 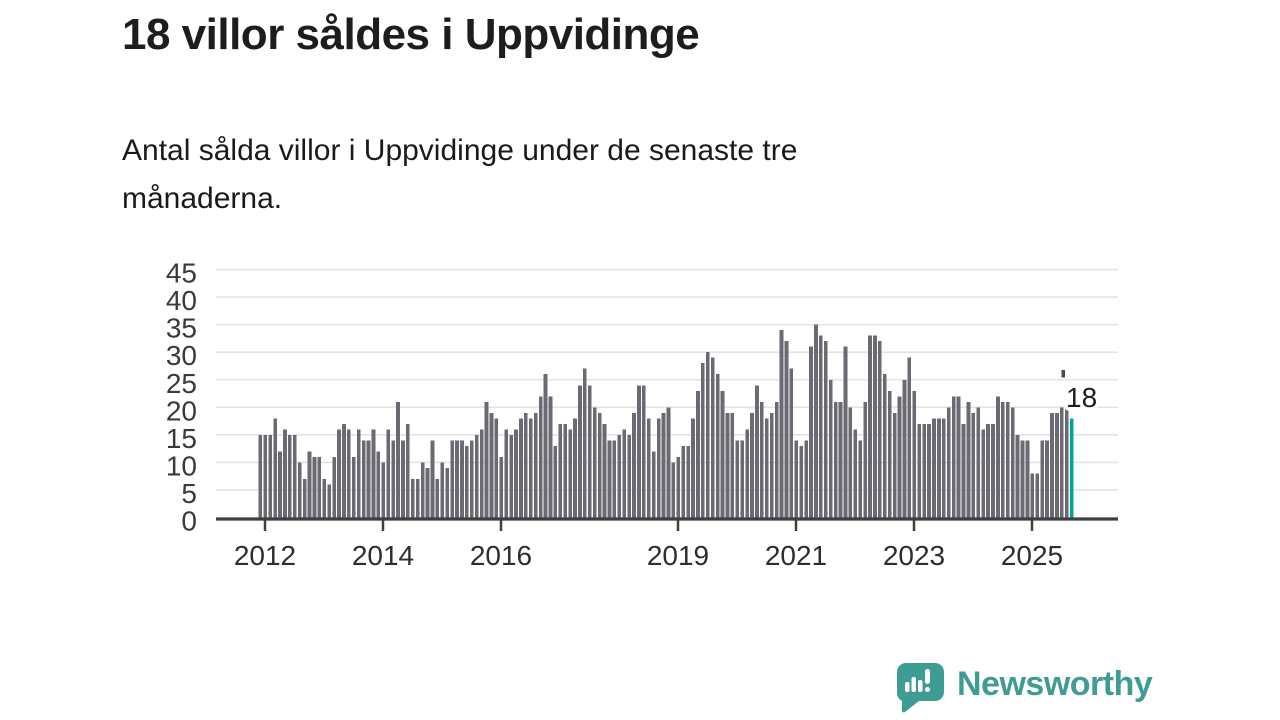 What do you see at coordinates (411, 34) in the screenshot?
I see `page-title: 18 villor såldes i Uppvidinge` at bounding box center [411, 34].